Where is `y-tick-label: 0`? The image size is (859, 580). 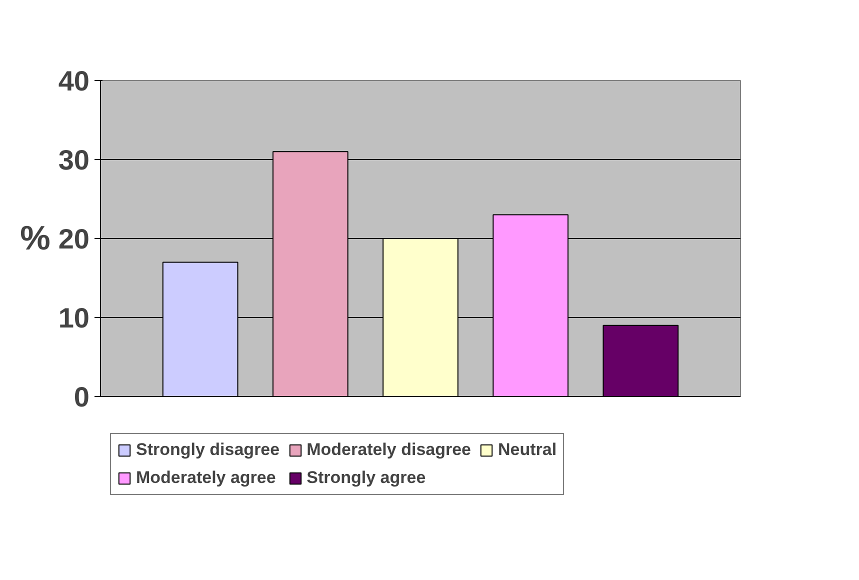
y-tick-label: 0 is located at coordinates (82, 397).